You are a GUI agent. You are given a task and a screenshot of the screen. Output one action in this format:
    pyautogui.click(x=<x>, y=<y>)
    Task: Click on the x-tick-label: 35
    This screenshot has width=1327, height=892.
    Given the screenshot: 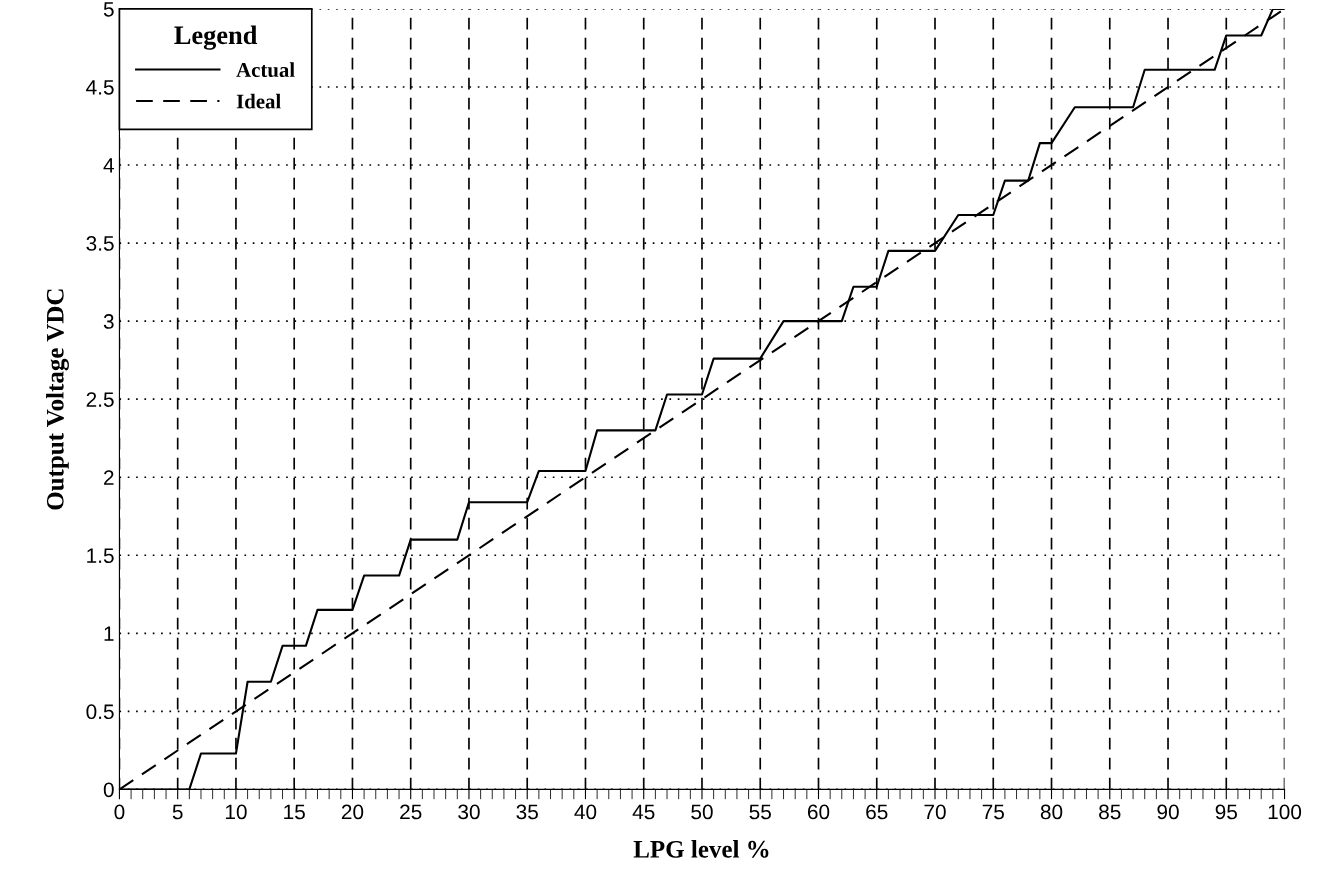 What is the action you would take?
    pyautogui.click(x=527, y=812)
    